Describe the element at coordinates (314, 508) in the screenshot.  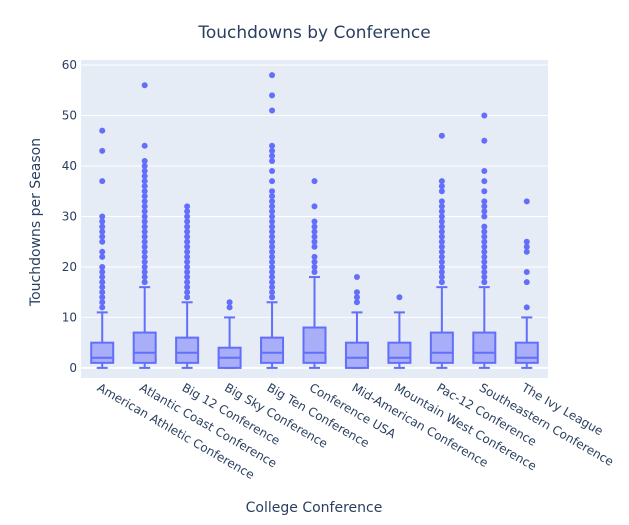
I see `x-axis-title: College Conference` at that location.